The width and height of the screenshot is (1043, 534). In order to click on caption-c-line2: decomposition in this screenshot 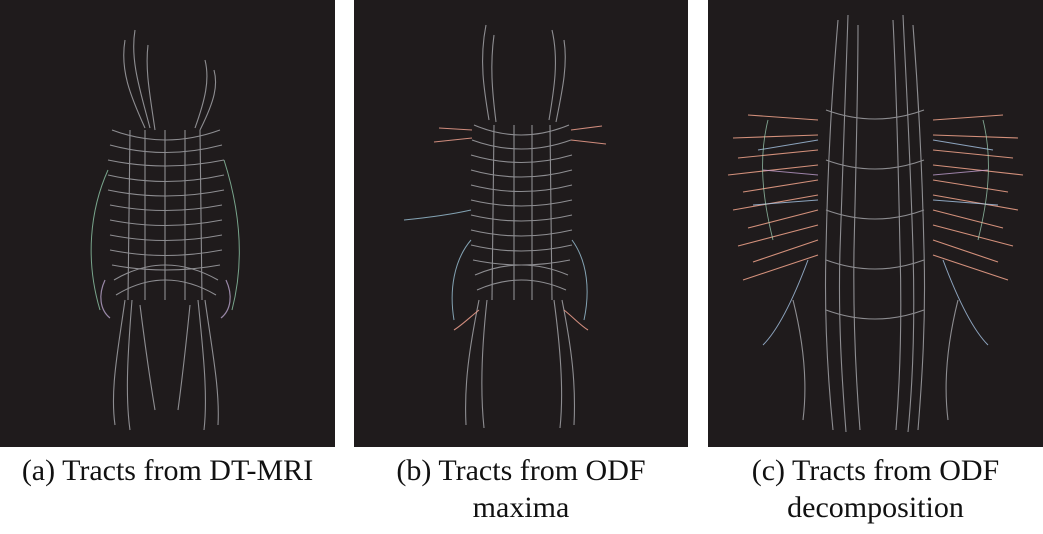, I will do `click(875, 507)`.